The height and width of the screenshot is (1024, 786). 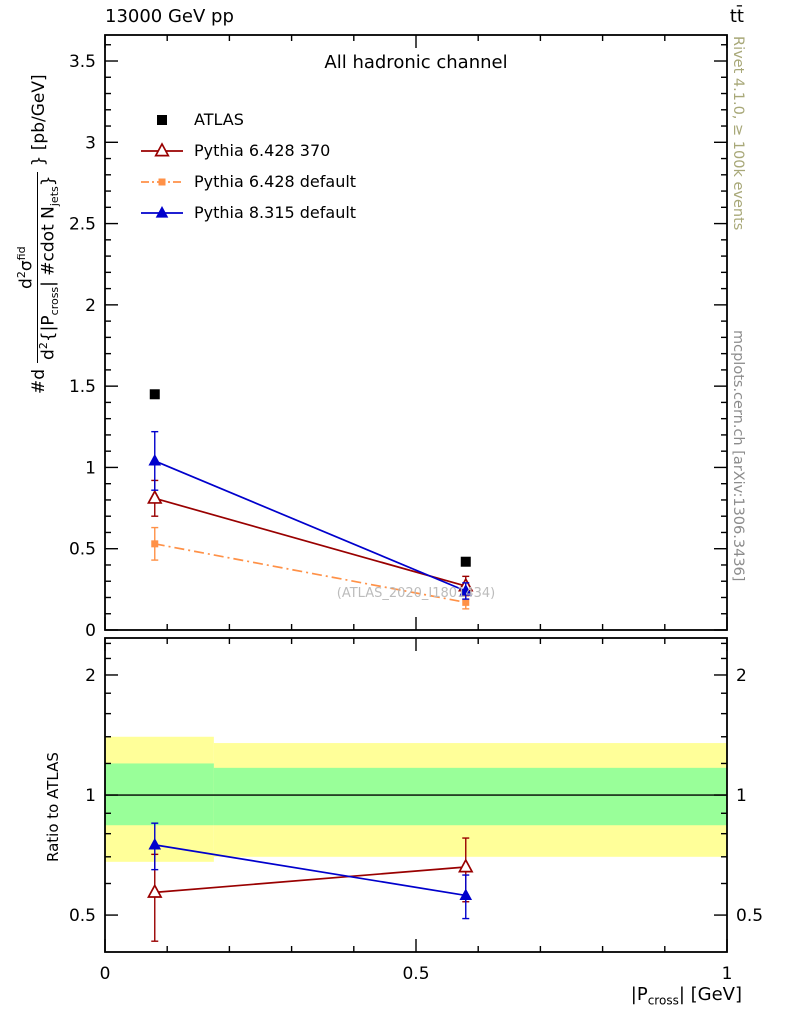 I want to click on legend-marker-pythia-8-315-default, so click(x=162, y=211).